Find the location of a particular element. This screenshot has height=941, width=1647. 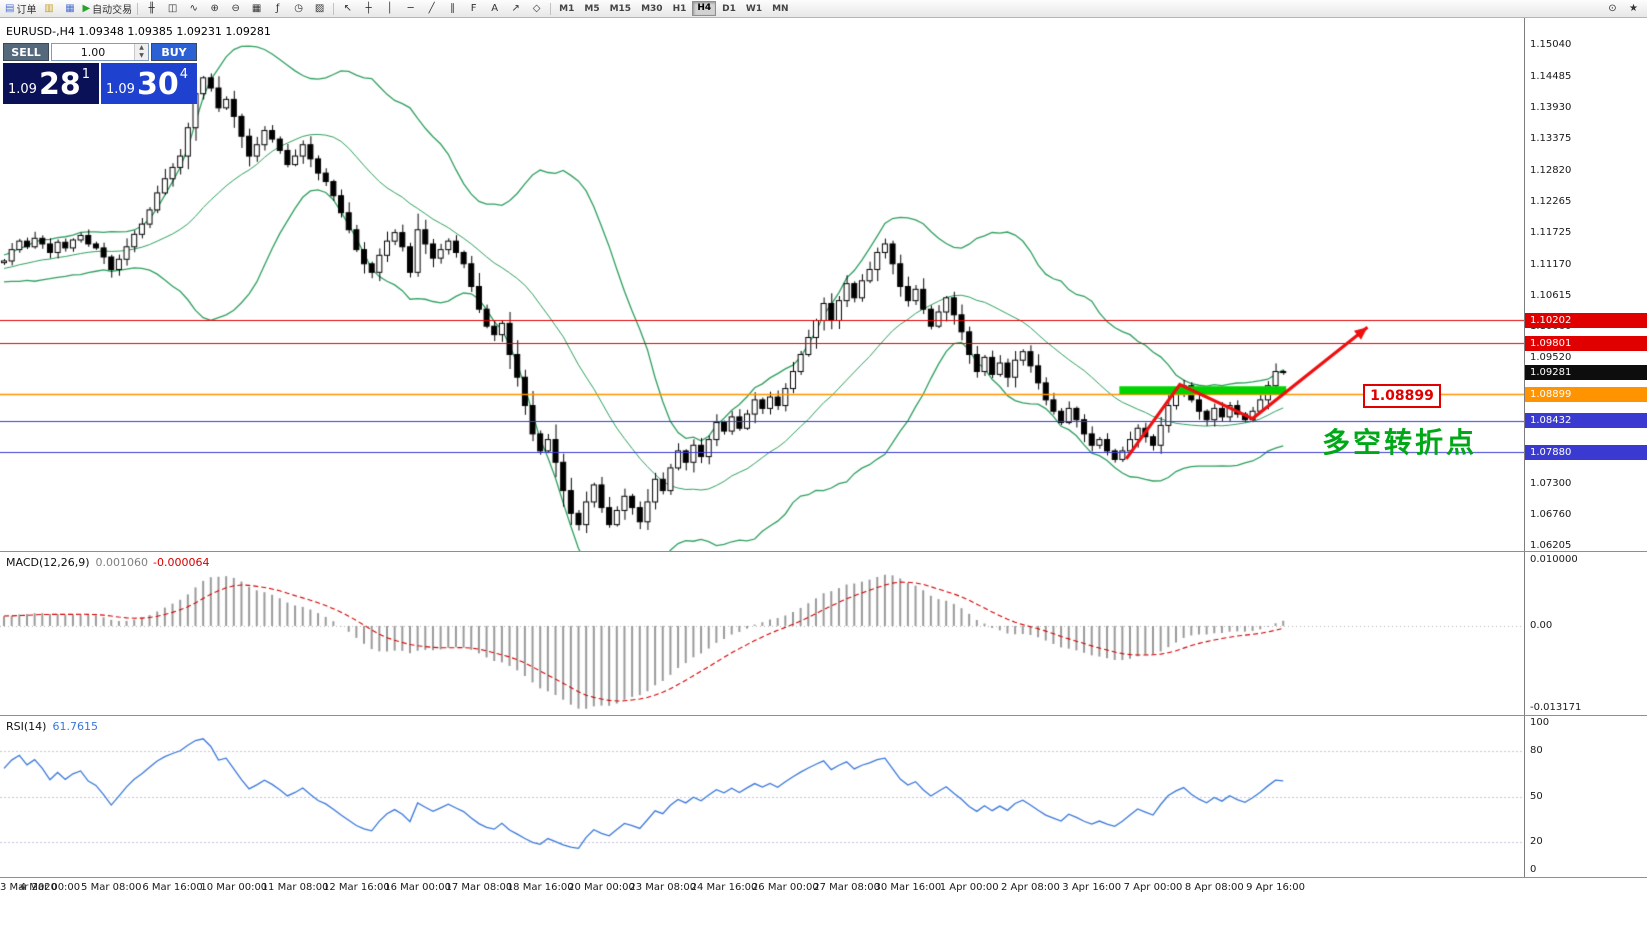

new-chart-icon: ▦ is located at coordinates (70, 8).